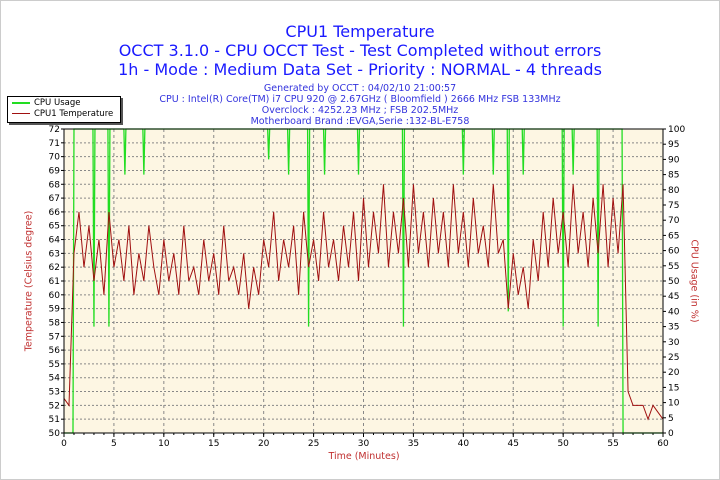 This screenshot has width=720, height=480. What do you see at coordinates (55, 379) in the screenshot?
I see `y-tick-label: 54` at bounding box center [55, 379].